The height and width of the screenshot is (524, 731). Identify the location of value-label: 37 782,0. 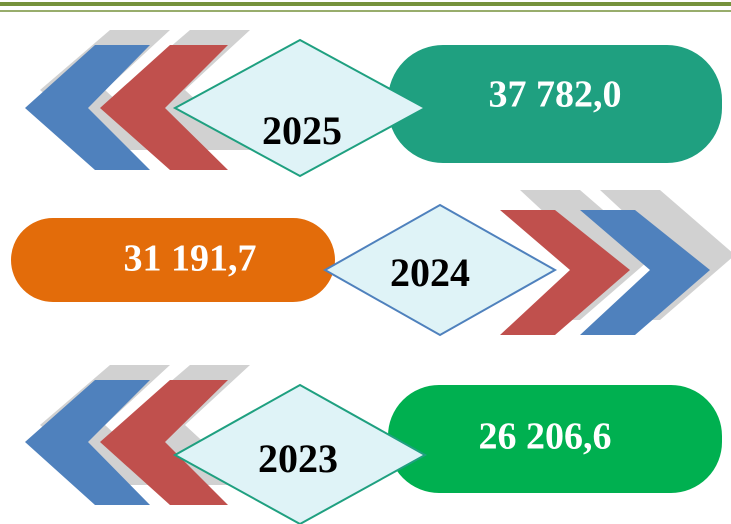
(555, 95).